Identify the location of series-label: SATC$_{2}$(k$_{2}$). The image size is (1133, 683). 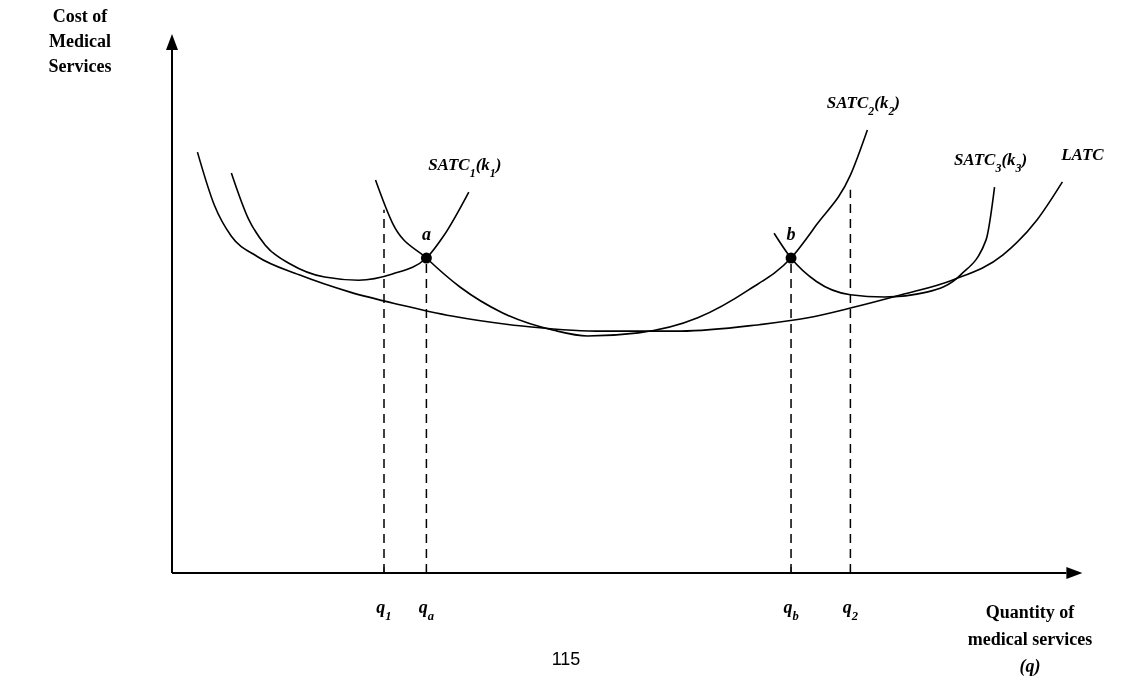
(863, 105).